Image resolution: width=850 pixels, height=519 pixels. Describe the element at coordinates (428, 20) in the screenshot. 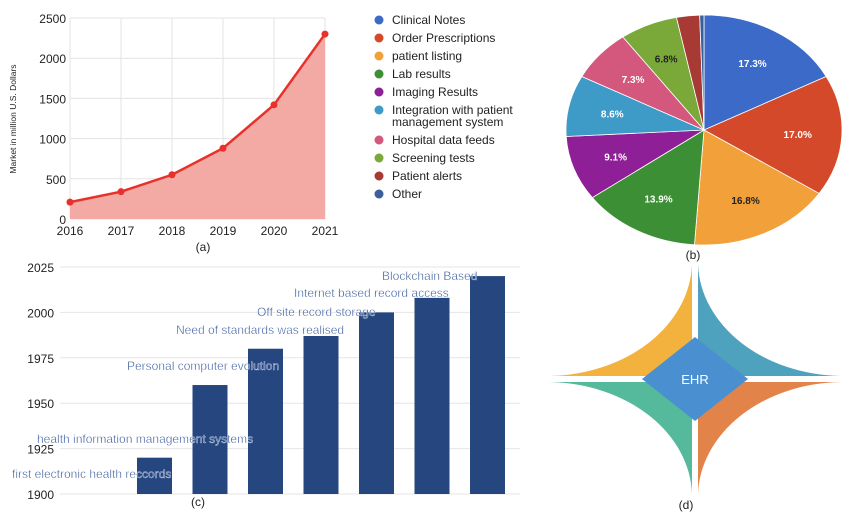

I see `legend-label: Clinical Notes` at that location.